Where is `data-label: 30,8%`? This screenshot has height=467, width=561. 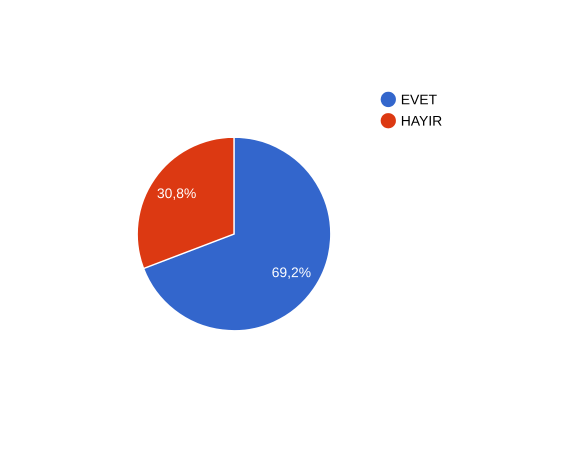
data-label: 30,8% is located at coordinates (176, 194).